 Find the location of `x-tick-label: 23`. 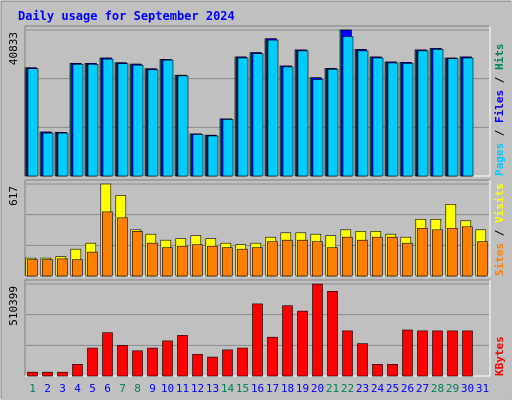

x-tick-label: 23 is located at coordinates (362, 388).